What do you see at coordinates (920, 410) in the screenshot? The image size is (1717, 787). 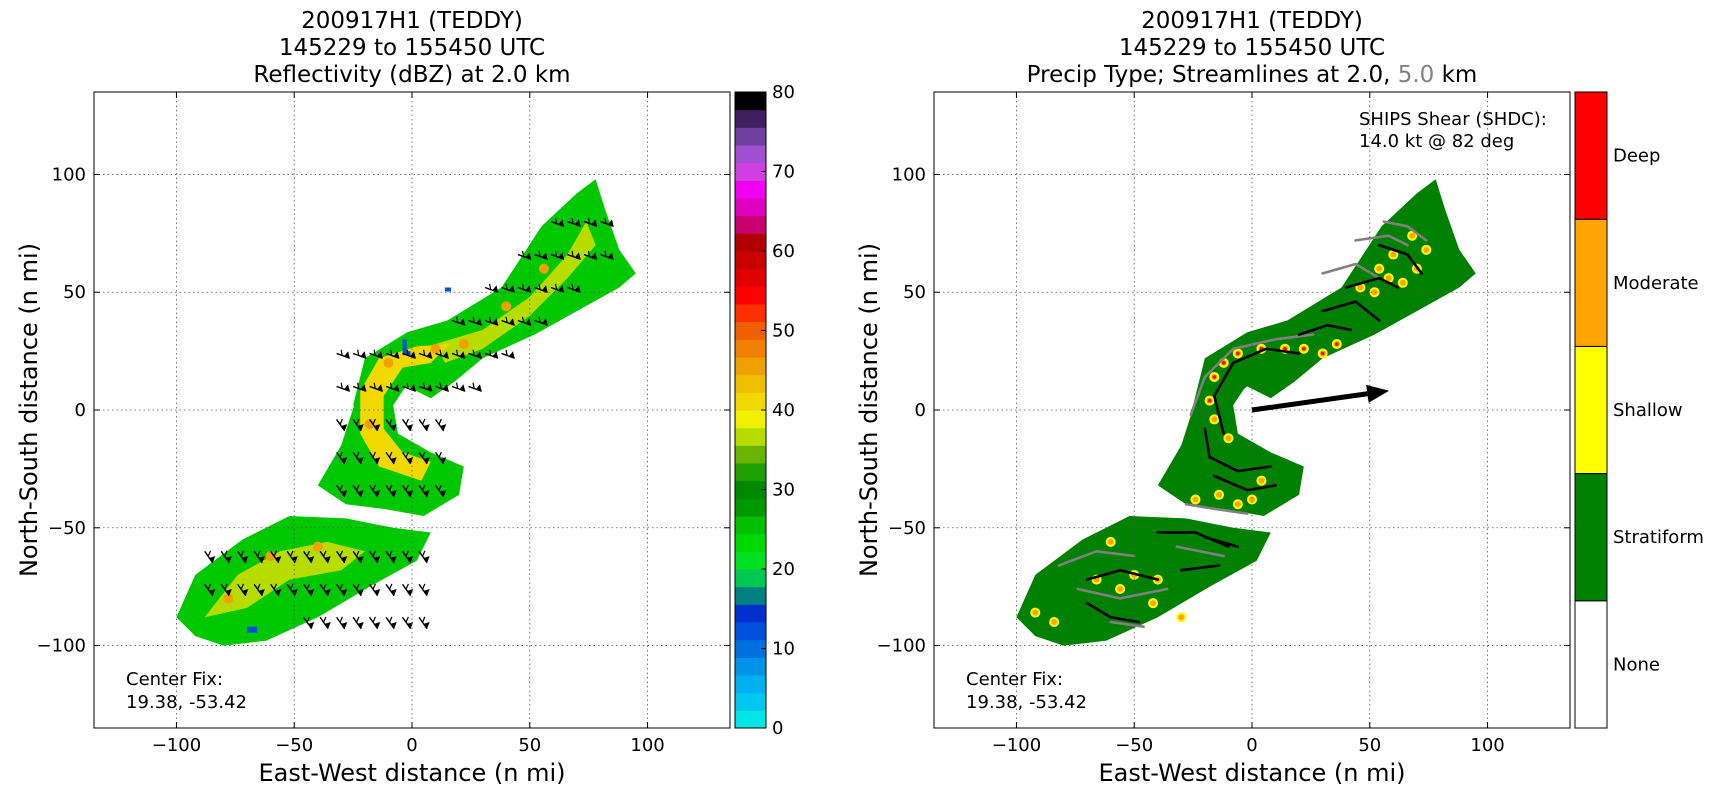 I see `y-tick-label: 0` at bounding box center [920, 410].